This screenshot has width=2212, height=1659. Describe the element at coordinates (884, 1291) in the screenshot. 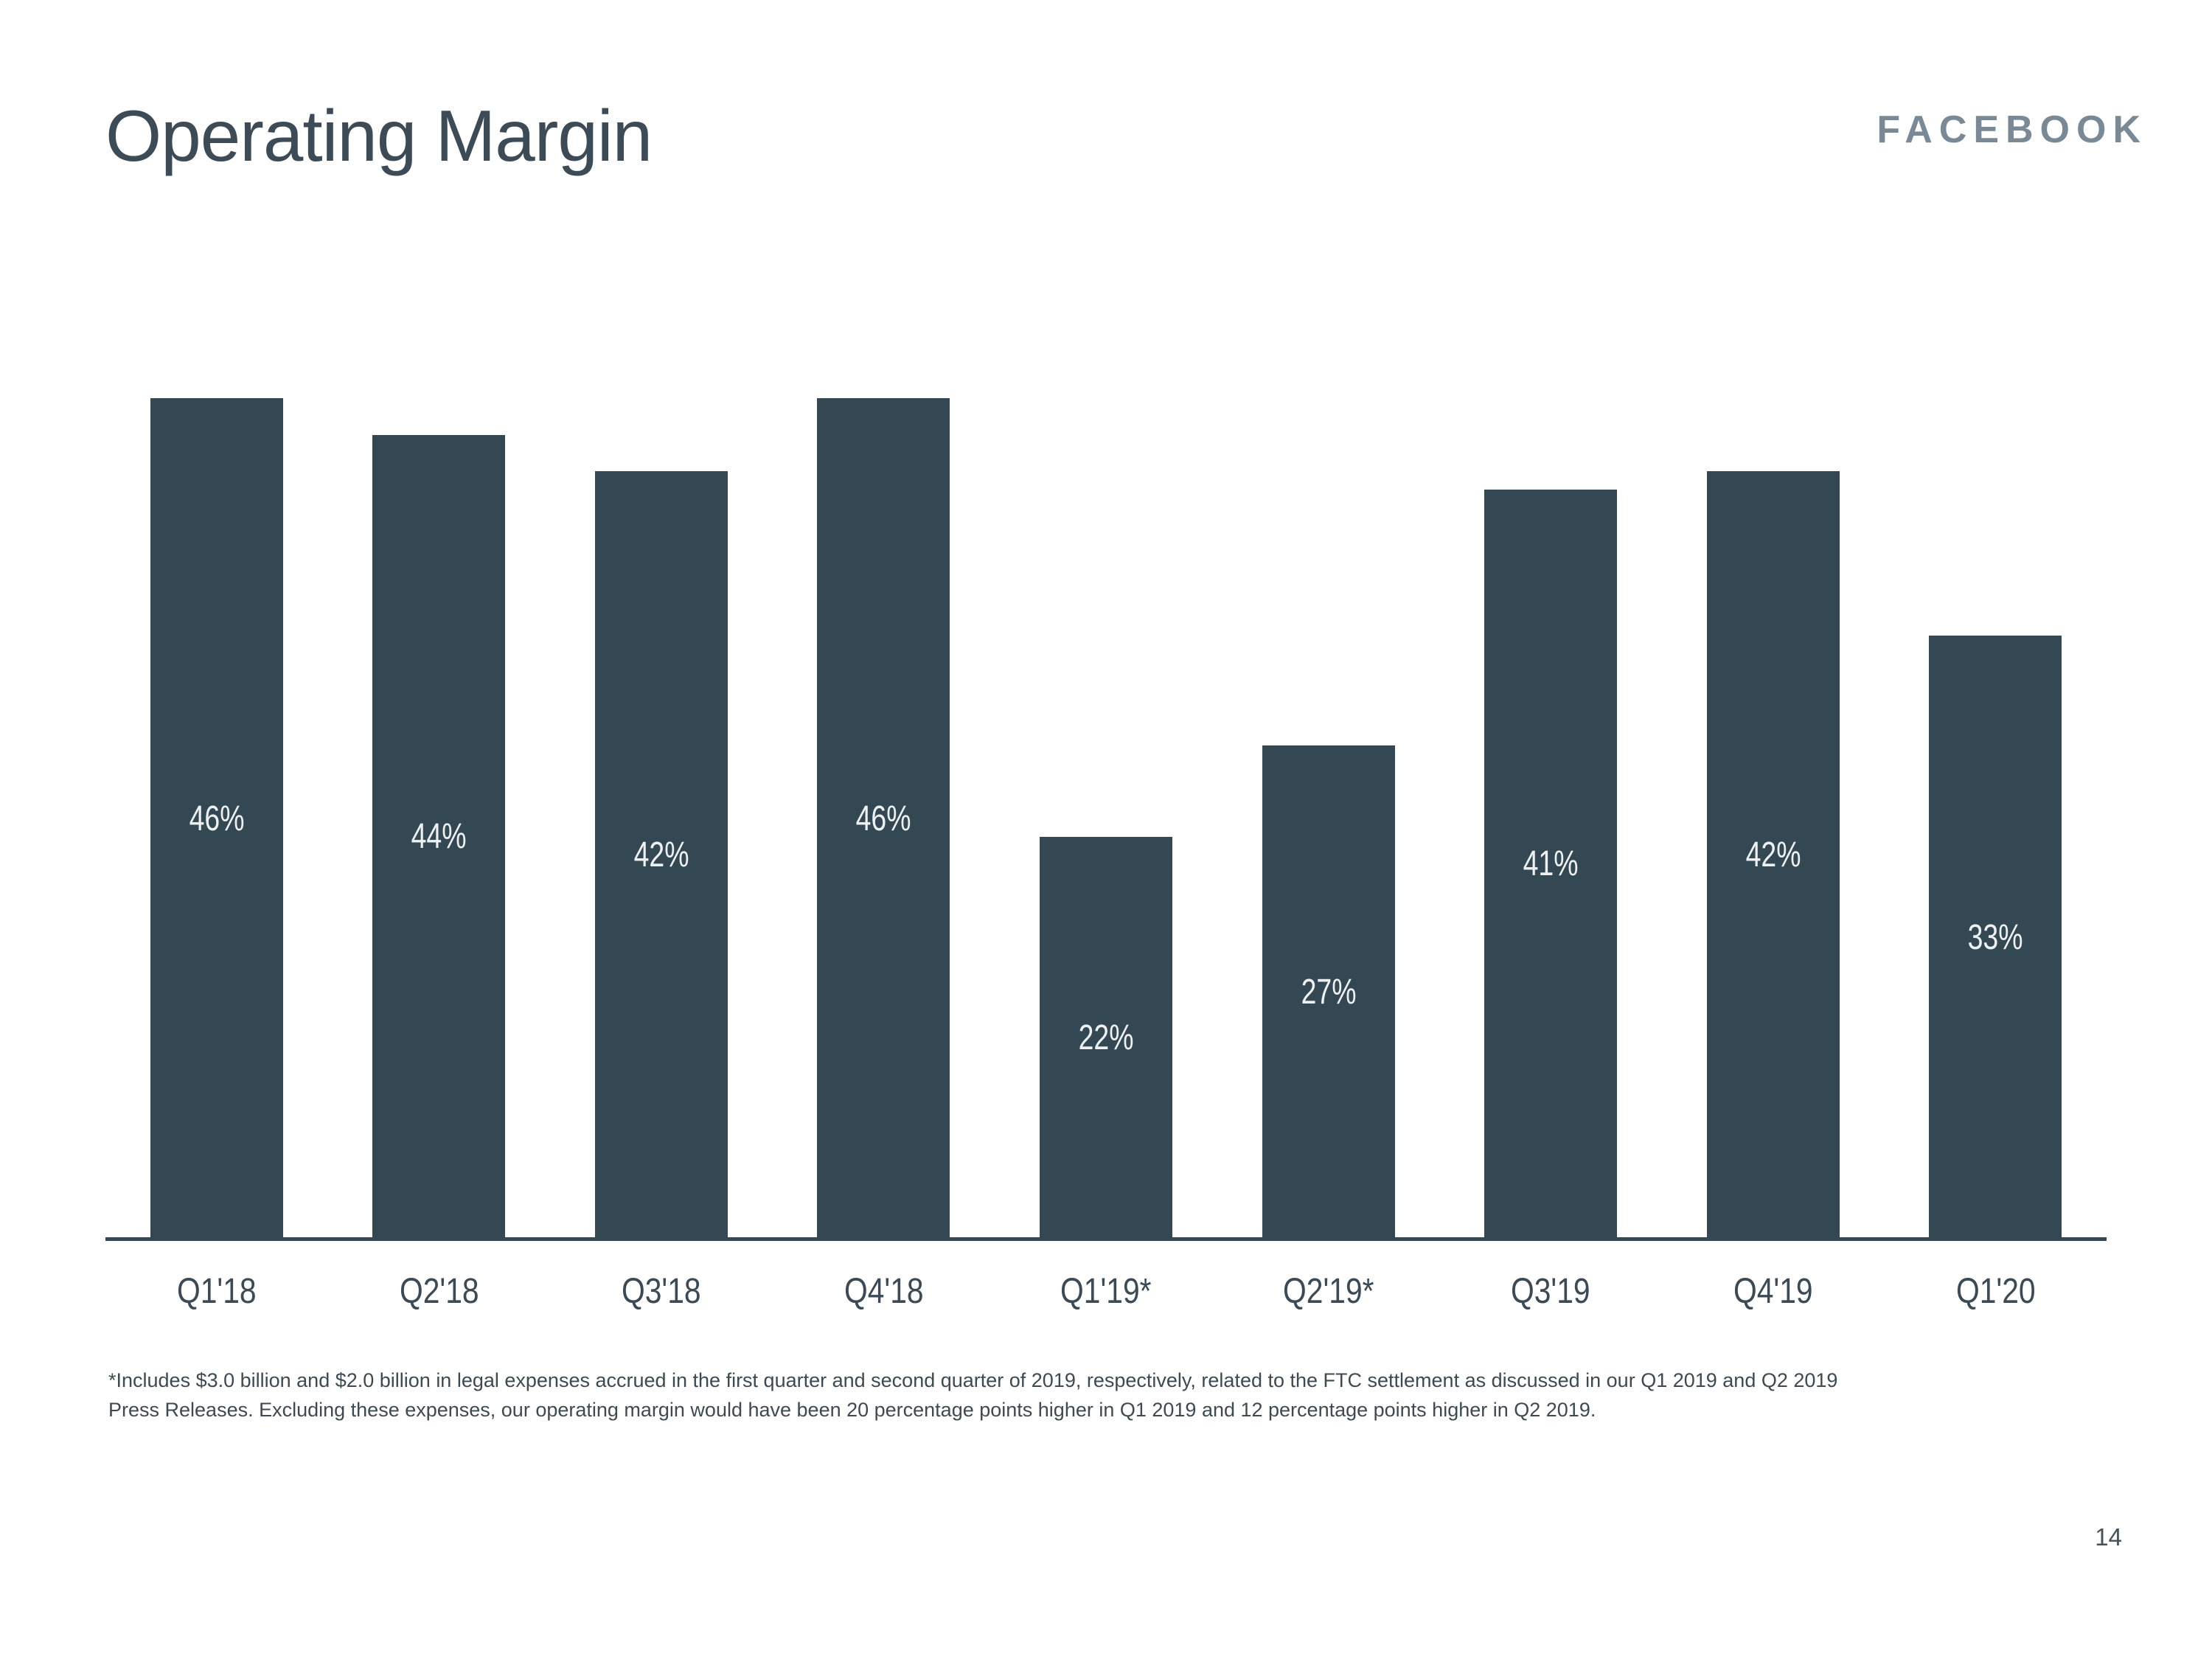

I see `x-axis-label: Q4'18` at that location.